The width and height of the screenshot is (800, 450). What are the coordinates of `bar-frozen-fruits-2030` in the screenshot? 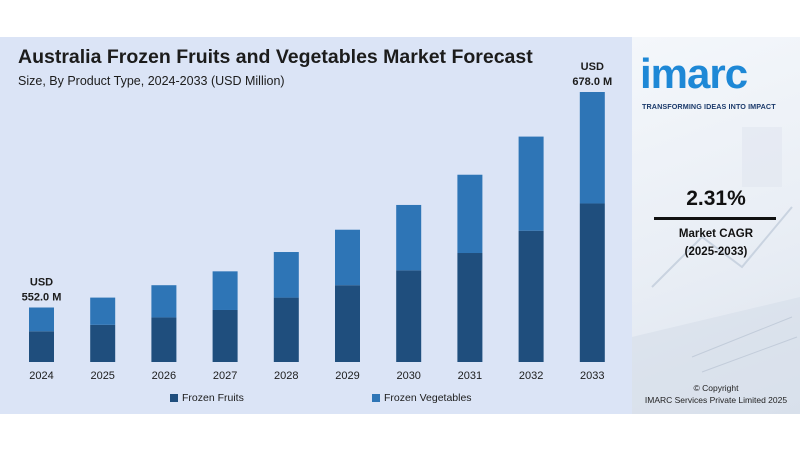 It's located at (409, 316).